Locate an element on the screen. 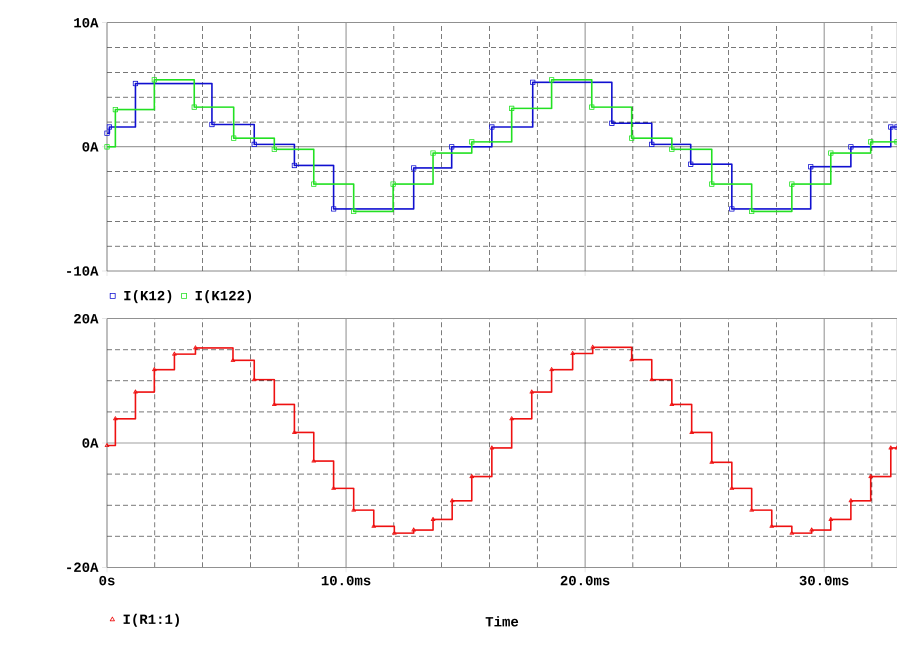 The width and height of the screenshot is (897, 646). y-tick-label: 10A is located at coordinates (86, 23).